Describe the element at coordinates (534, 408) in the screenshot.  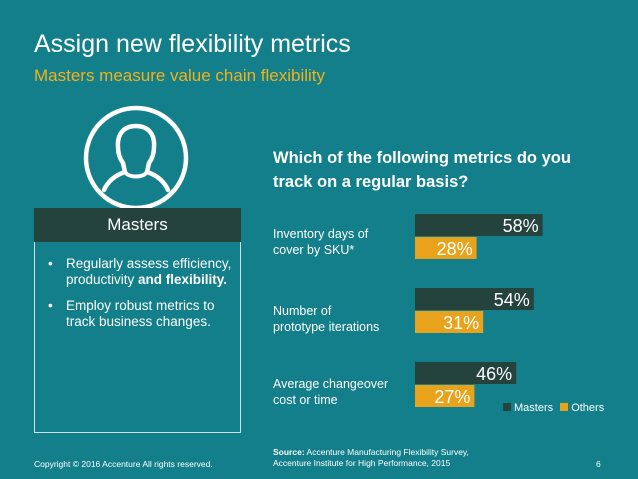
I see `legend-label-masters: Masters` at that location.